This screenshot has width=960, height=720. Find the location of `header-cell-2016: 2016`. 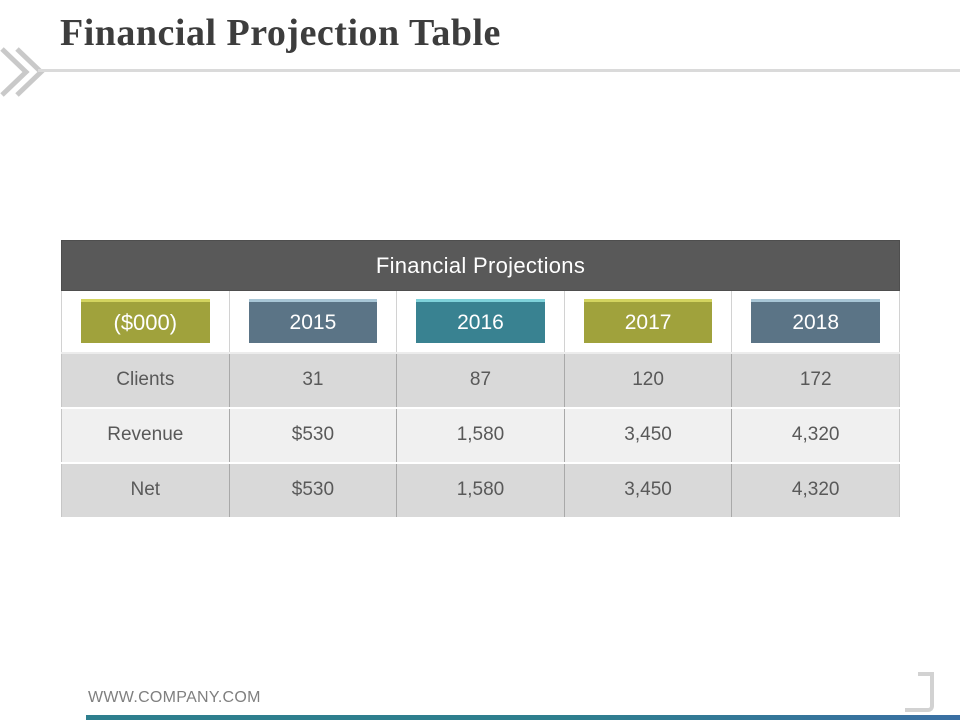

header-cell-2016: 2016 is located at coordinates (480, 322).